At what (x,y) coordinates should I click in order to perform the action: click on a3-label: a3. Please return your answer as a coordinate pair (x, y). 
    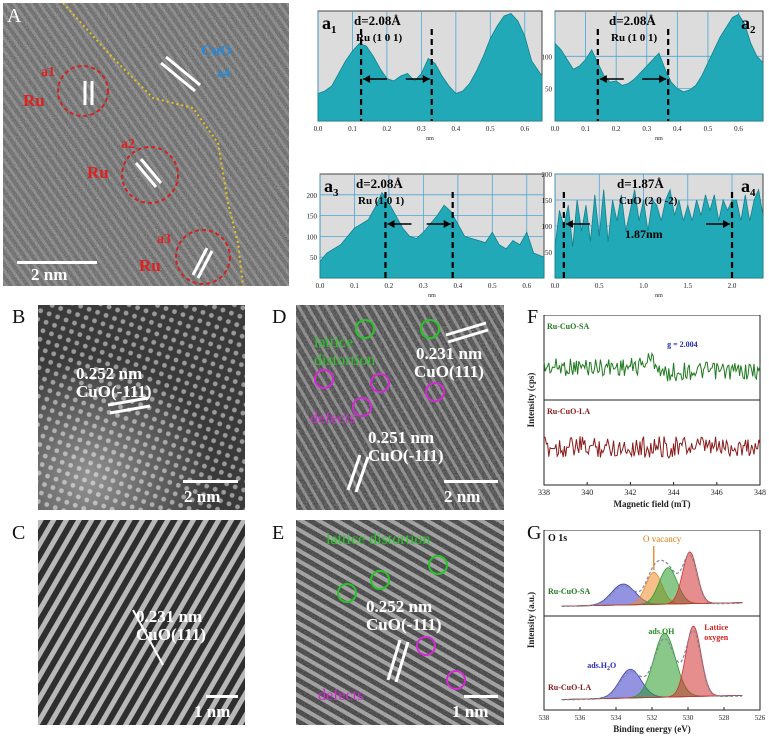
    Looking at the image, I should click on (164, 239).